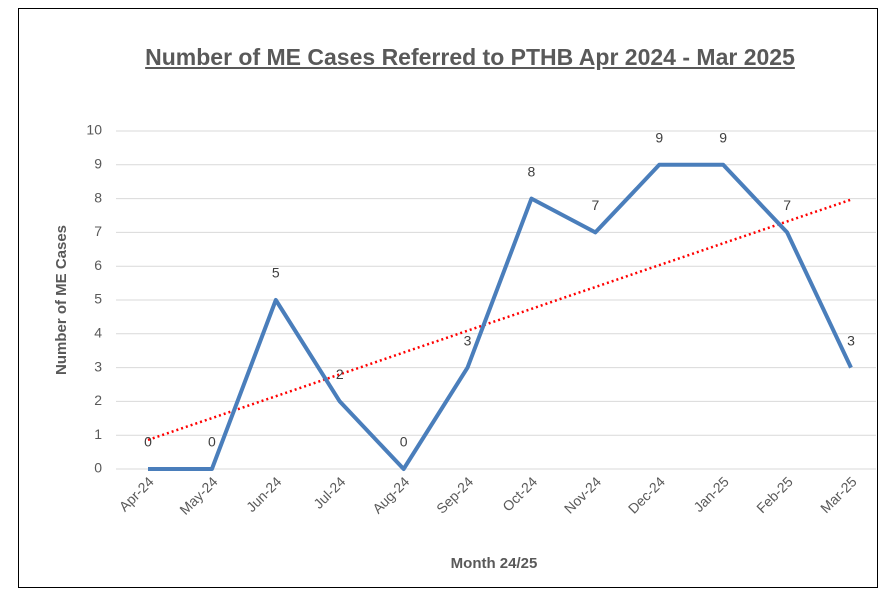  I want to click on y-tick-label: 2, so click(98, 400).